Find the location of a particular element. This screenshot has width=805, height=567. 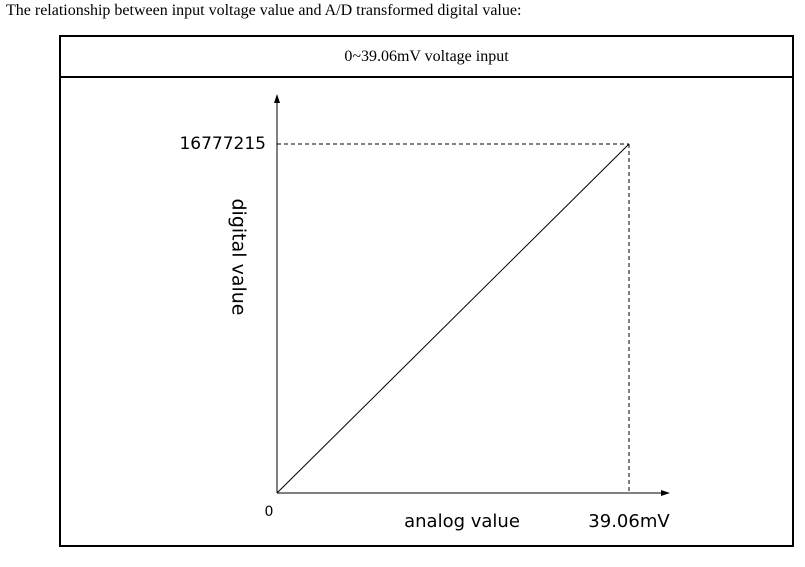

y-axis-arrow is located at coordinates (277, 98).